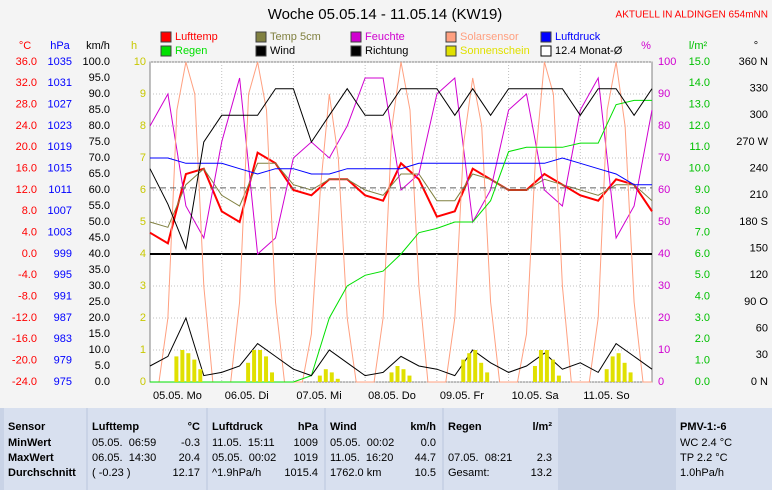 The width and height of the screenshot is (772, 490). I want to click on table-cell: 1009, so click(305, 443).